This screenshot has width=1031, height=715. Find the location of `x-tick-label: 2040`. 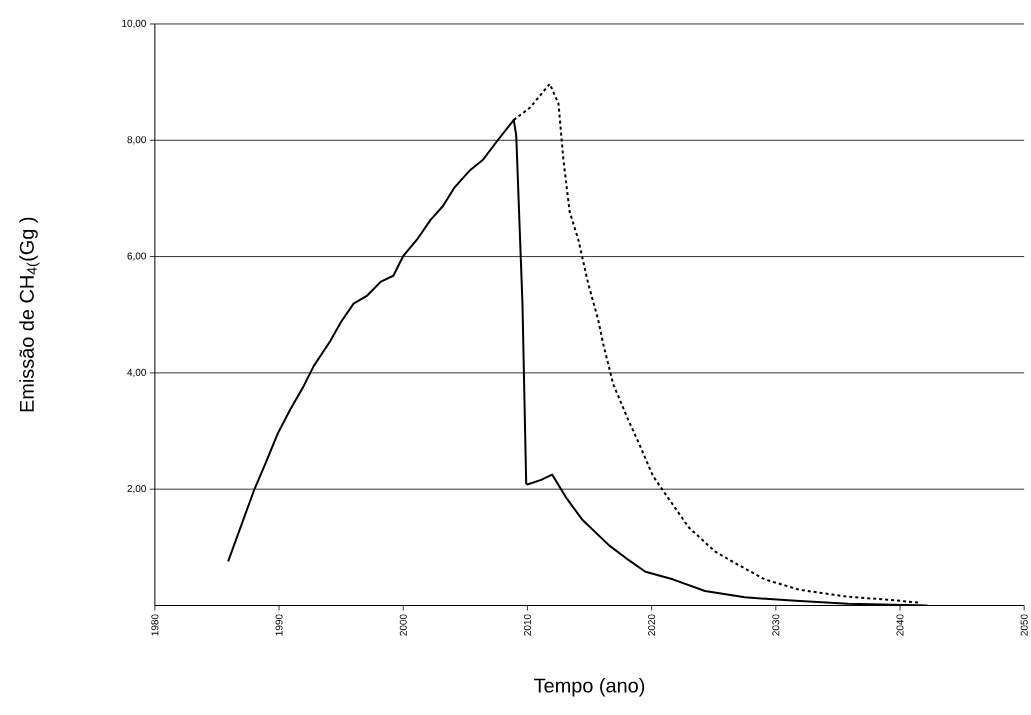

x-tick-label: 2040 is located at coordinates (900, 625).